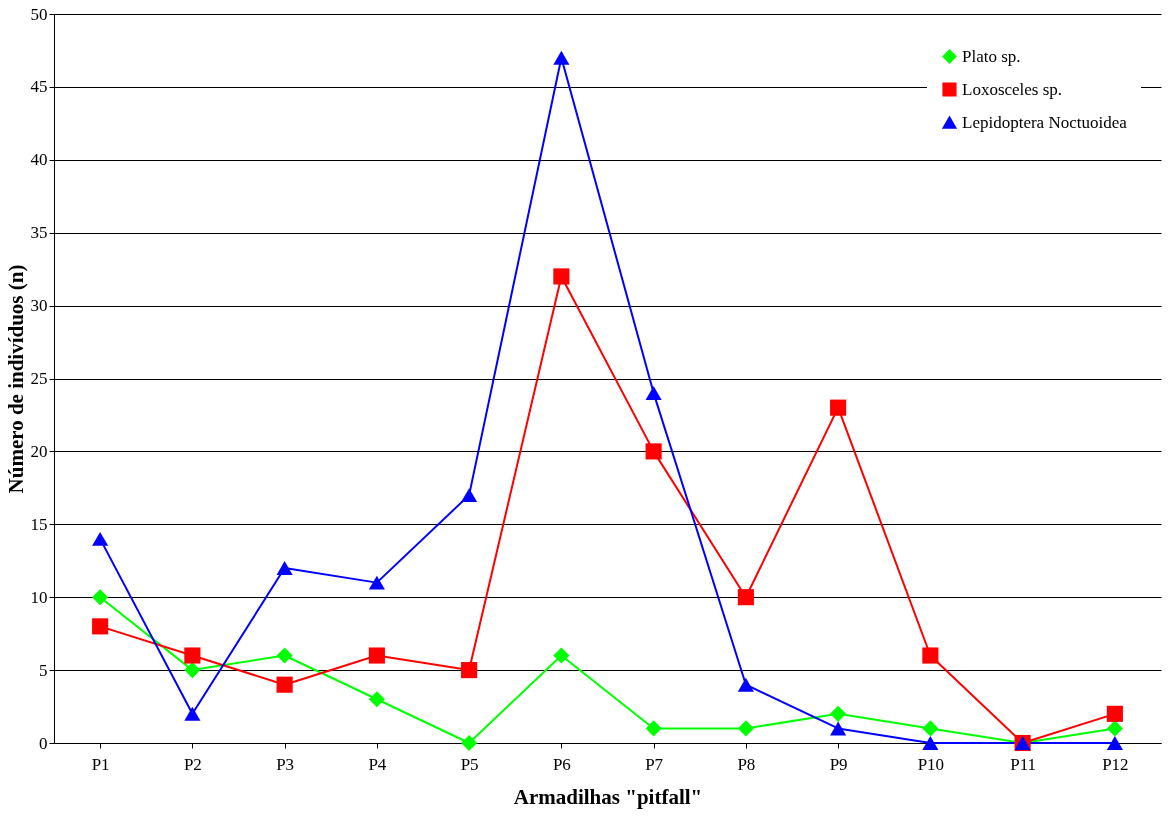  What do you see at coordinates (377, 764) in the screenshot?
I see `x-tick-label: P4` at bounding box center [377, 764].